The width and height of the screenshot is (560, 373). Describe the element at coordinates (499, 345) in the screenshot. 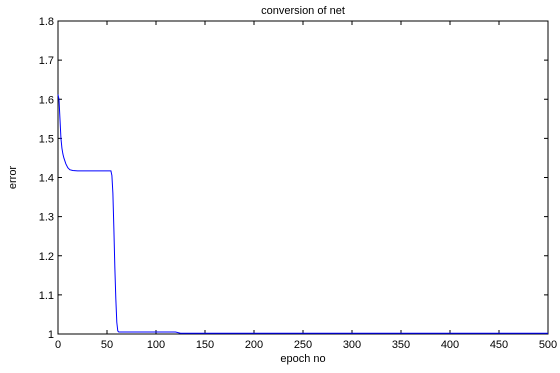

I see `x-tick-label: 450` at that location.